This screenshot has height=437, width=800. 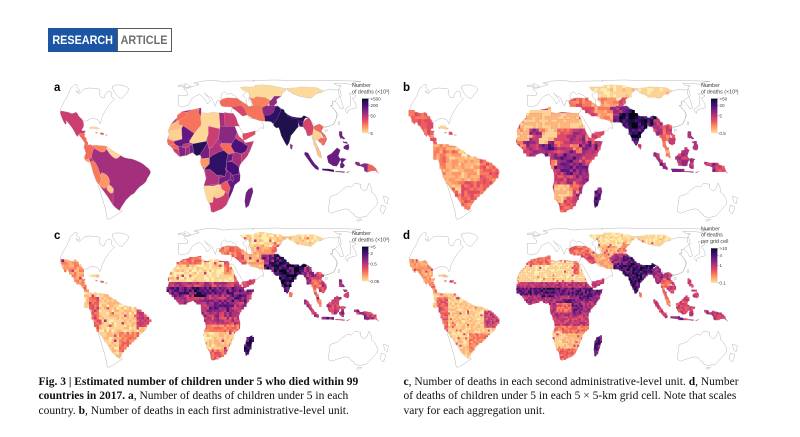 I want to click on svg-text: c, so click(x=57, y=236).